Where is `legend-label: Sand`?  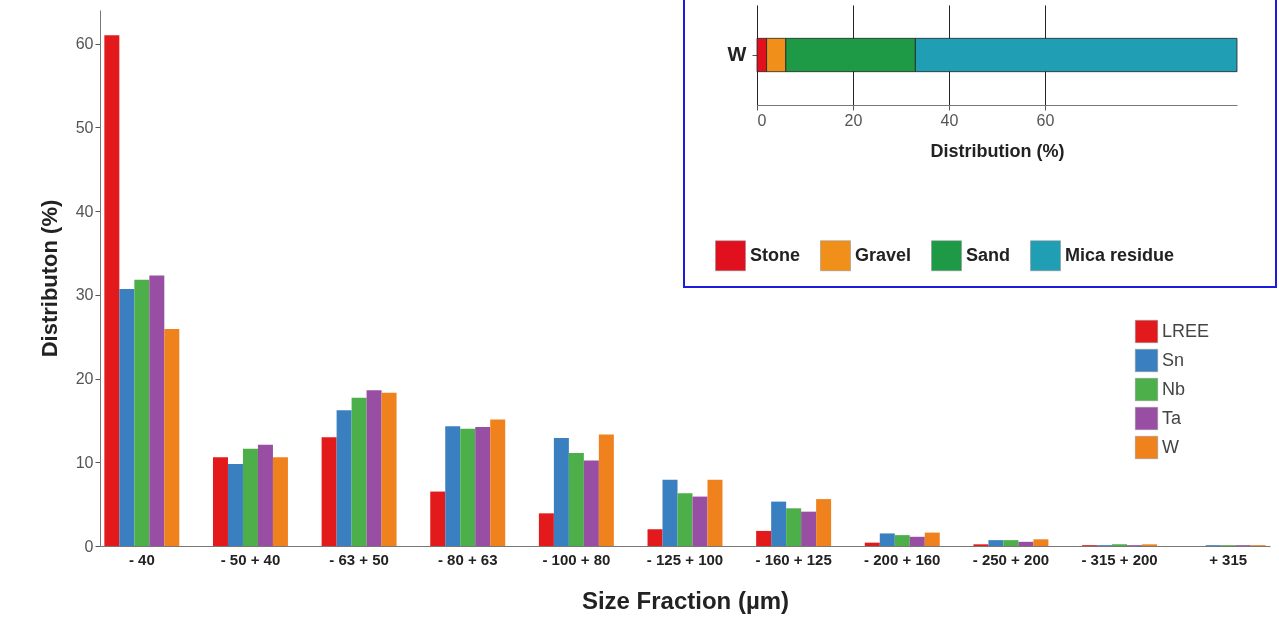 legend-label: Sand is located at coordinates (988, 254).